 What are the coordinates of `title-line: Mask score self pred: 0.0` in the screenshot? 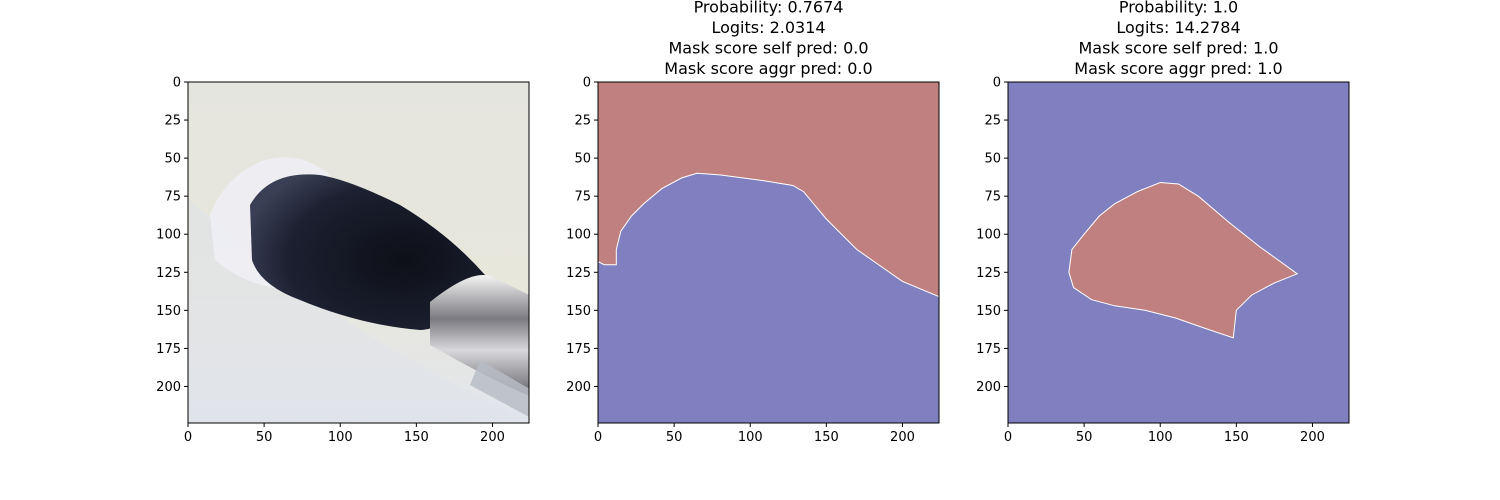 It's located at (768, 48).